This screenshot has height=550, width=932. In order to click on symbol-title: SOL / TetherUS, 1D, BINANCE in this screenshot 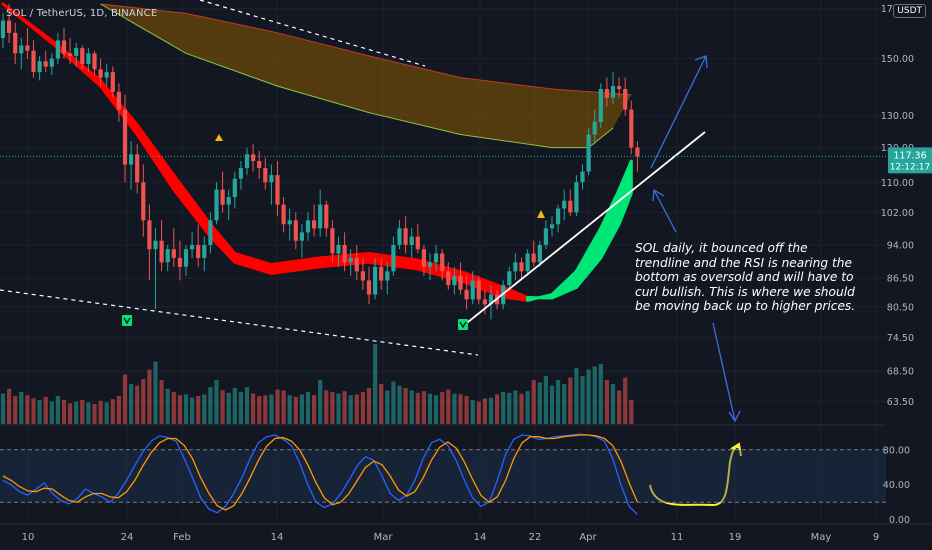, I will do `click(82, 13)`.